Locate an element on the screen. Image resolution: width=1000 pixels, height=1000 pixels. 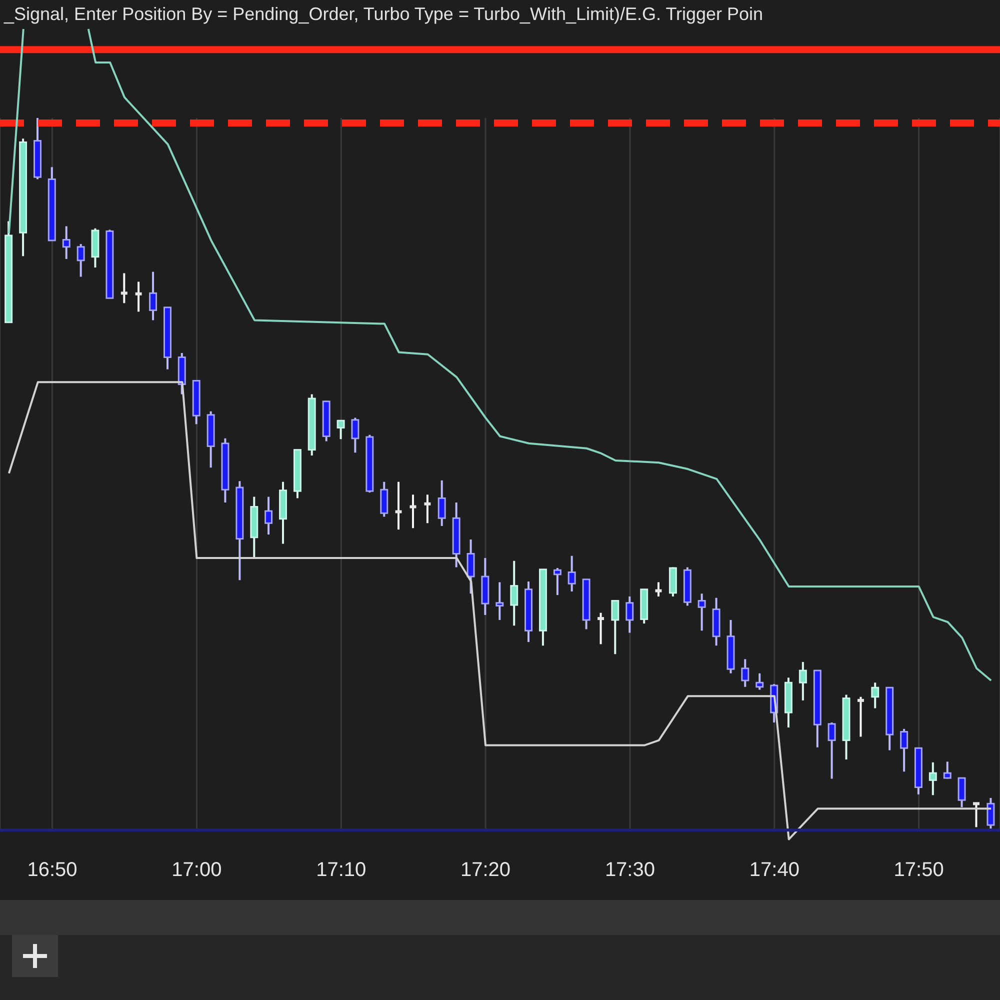
x-tick-label: 17:20 is located at coordinates (485, 870).